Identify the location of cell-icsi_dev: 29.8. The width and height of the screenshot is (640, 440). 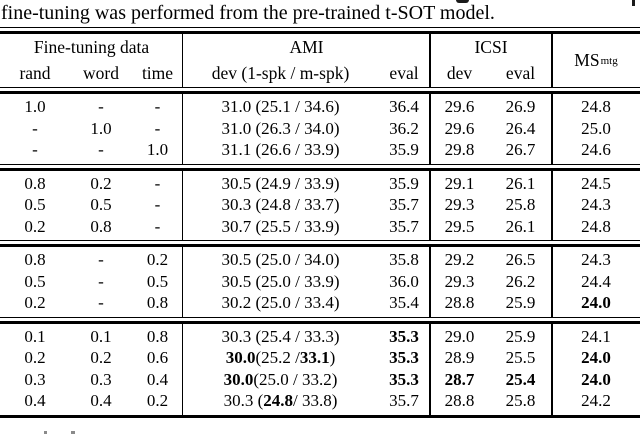
(459, 150).